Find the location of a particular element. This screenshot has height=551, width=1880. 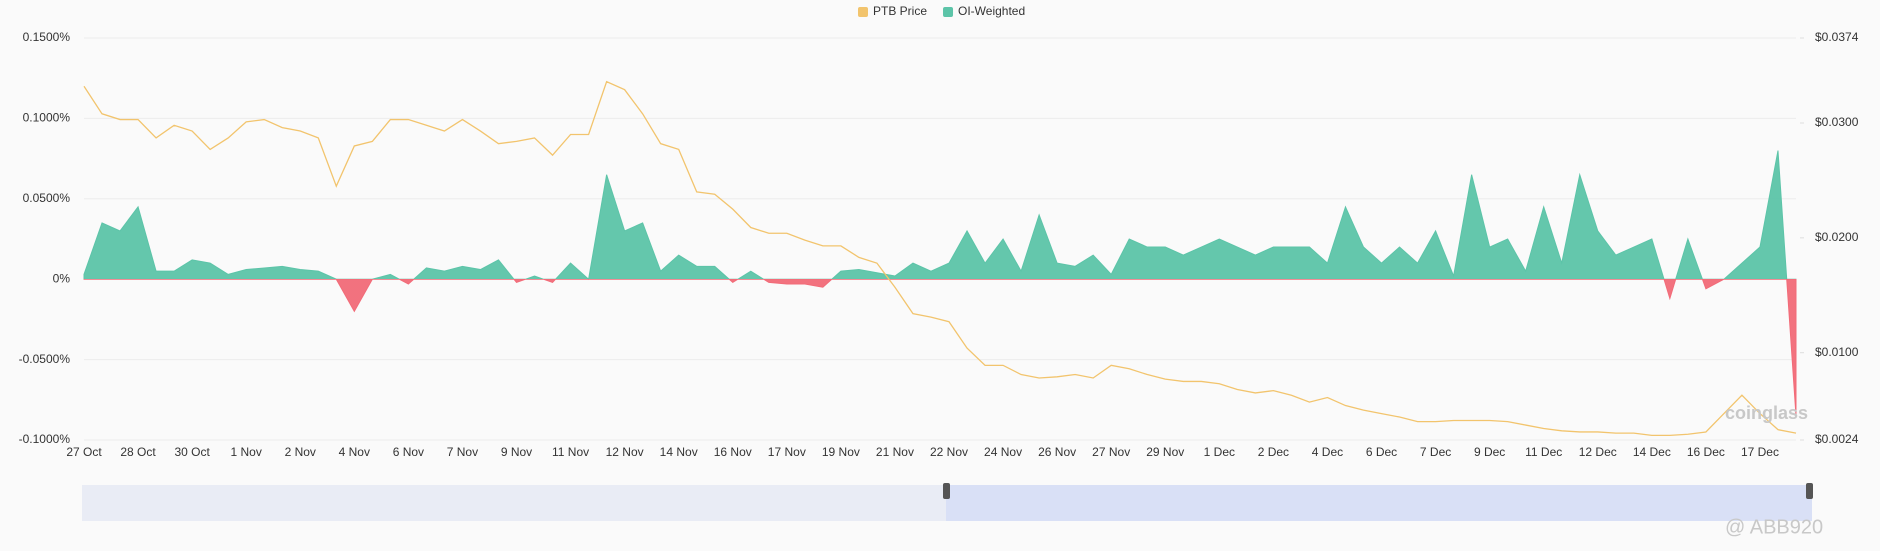

x-tick-label: 11 Nov is located at coordinates (570, 452).